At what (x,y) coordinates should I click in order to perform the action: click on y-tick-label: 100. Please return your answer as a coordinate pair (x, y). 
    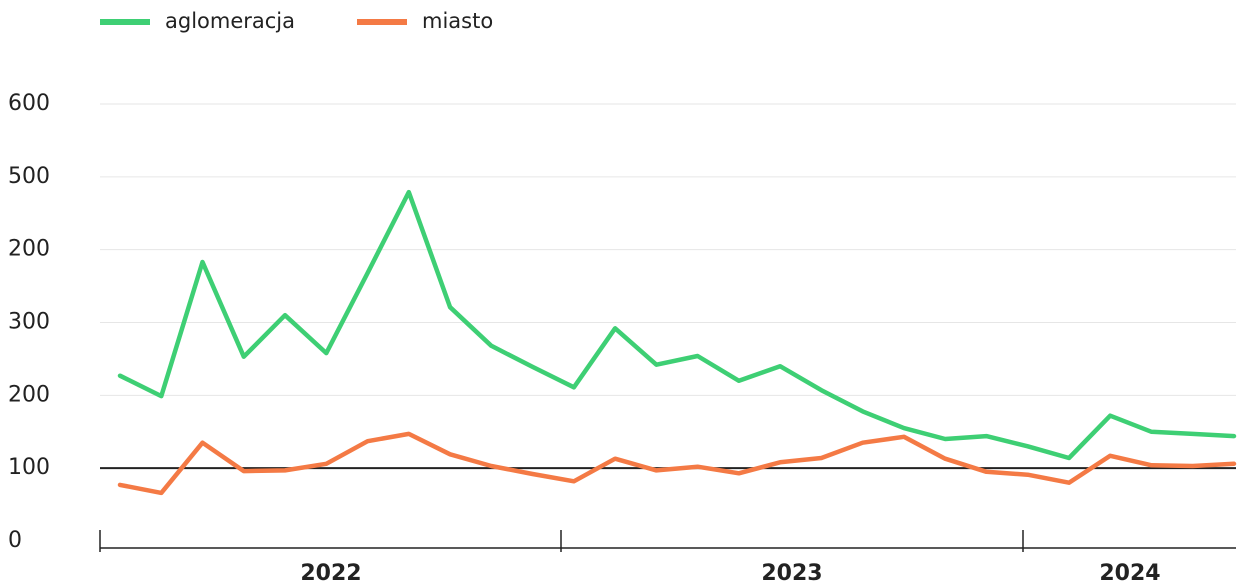
    Looking at the image, I should click on (29, 467).